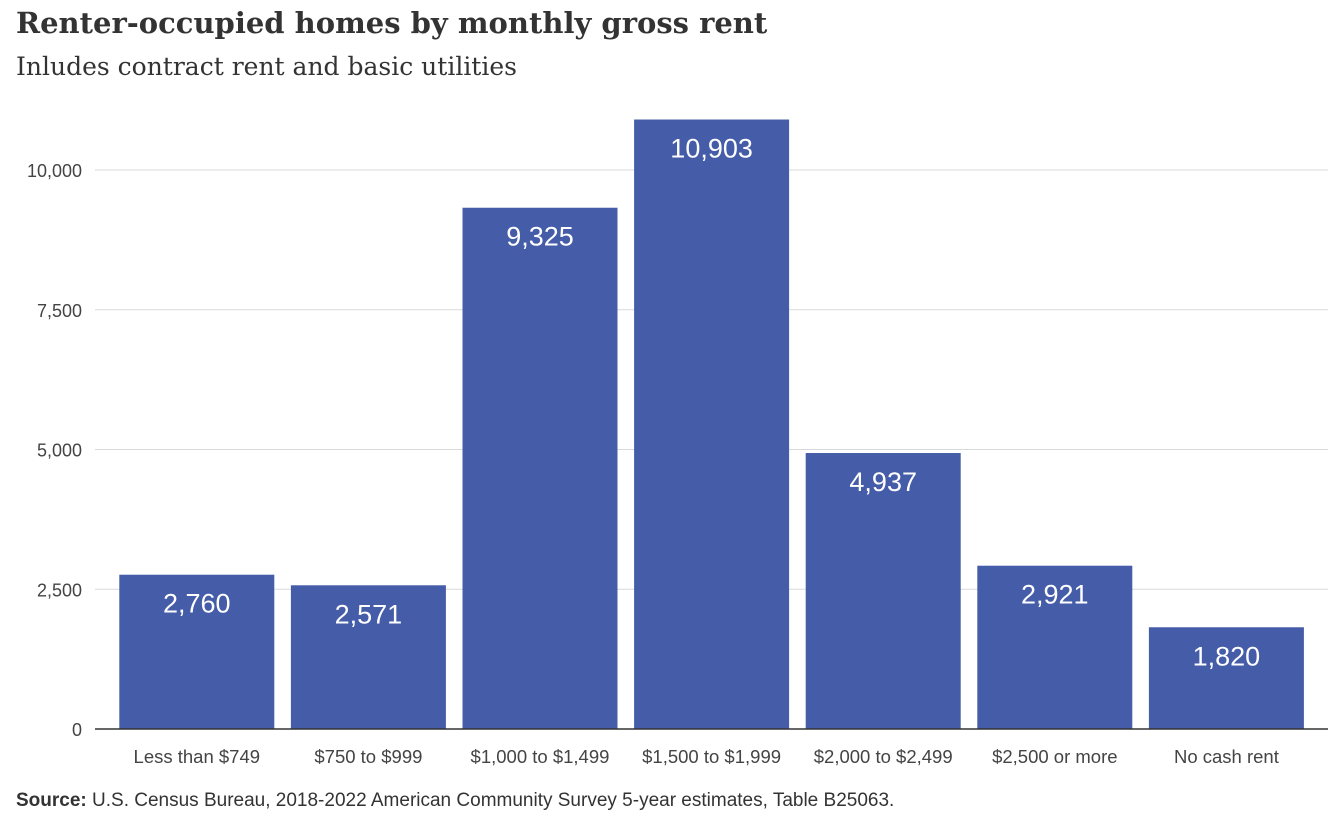  What do you see at coordinates (77, 730) in the screenshot?
I see `y-tick-label: 0` at bounding box center [77, 730].